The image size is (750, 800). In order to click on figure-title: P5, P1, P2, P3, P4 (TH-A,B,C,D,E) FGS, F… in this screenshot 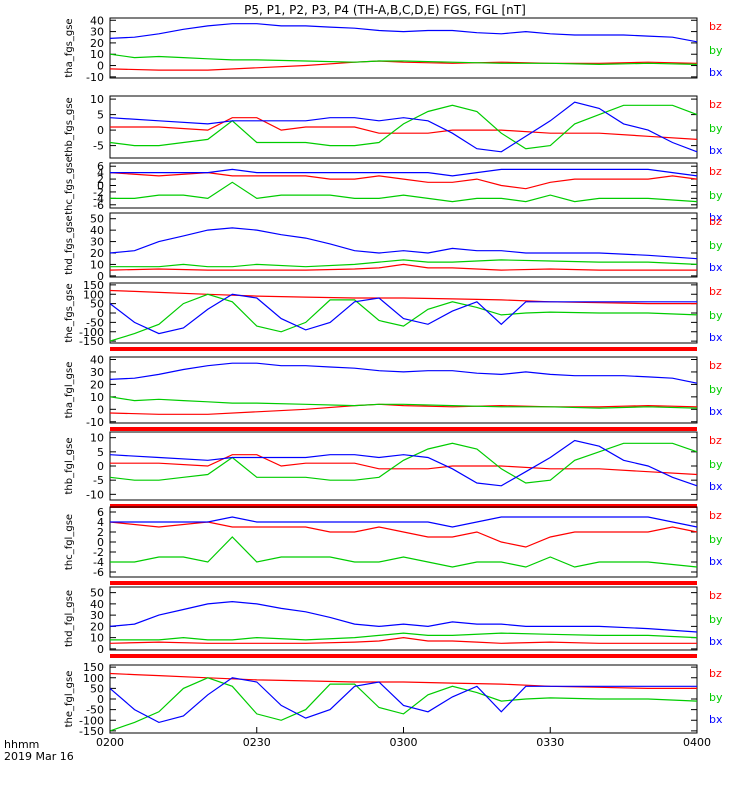, I will do `click(385, 10)`.